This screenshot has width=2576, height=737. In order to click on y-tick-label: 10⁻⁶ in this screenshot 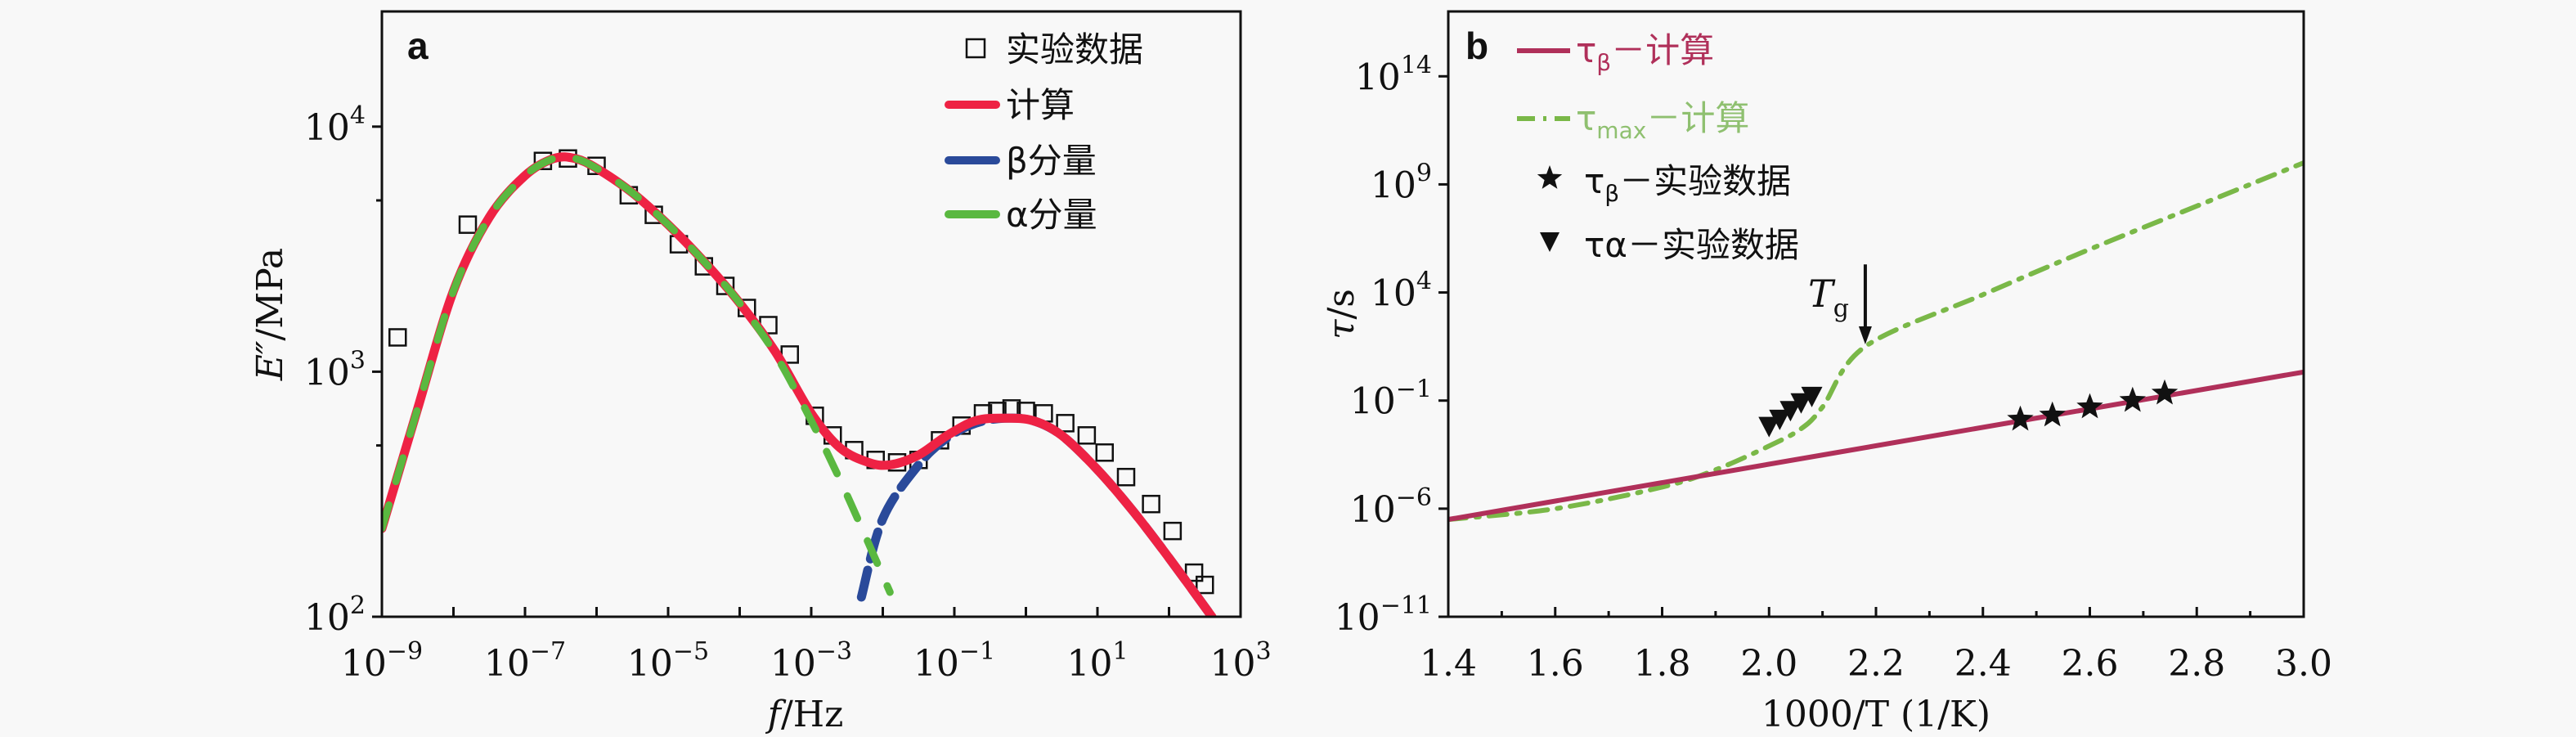, I will do `click(1391, 507)`.